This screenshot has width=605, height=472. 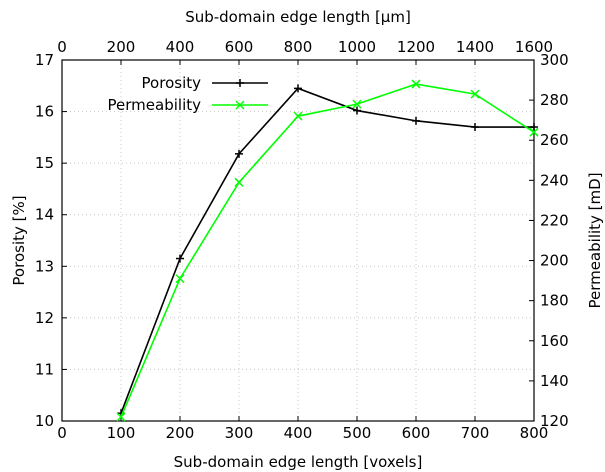 What do you see at coordinates (298, 17) in the screenshot?
I see `x-axis-label-top: Sub-domain edge length [µm]` at bounding box center [298, 17].